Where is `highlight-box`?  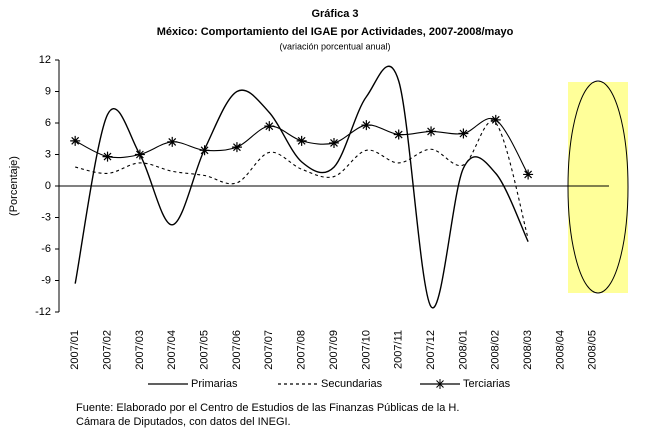
highlight-box is located at coordinates (598, 187).